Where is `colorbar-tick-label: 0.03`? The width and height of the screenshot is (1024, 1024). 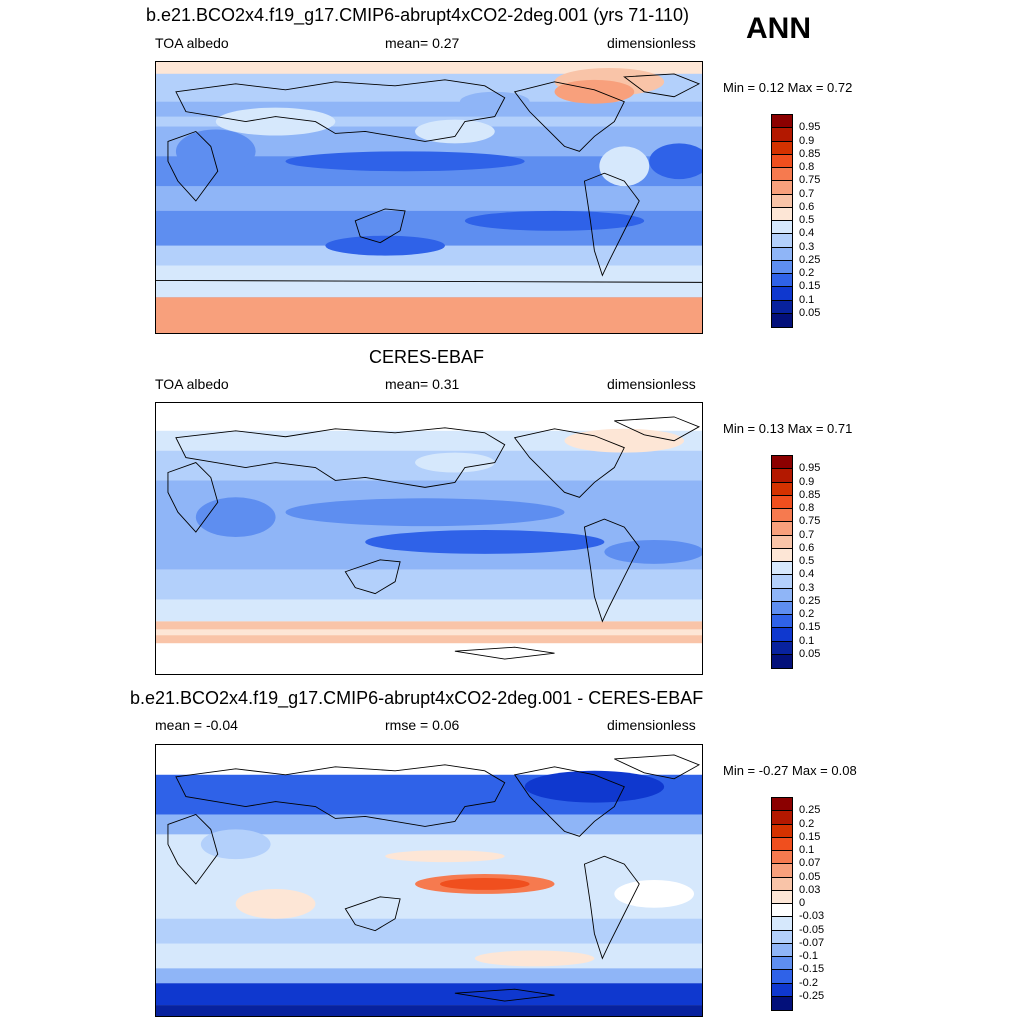
colorbar-tick-label: 0.03 is located at coordinates (810, 889).